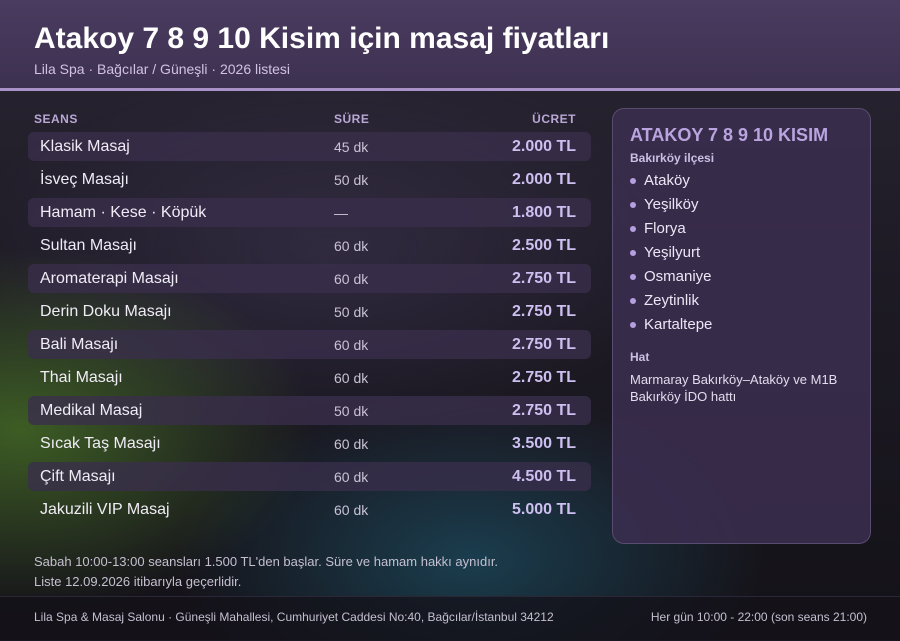 This screenshot has height=641, width=900. I want to click on session-price: 1.800 TL, so click(543, 212).